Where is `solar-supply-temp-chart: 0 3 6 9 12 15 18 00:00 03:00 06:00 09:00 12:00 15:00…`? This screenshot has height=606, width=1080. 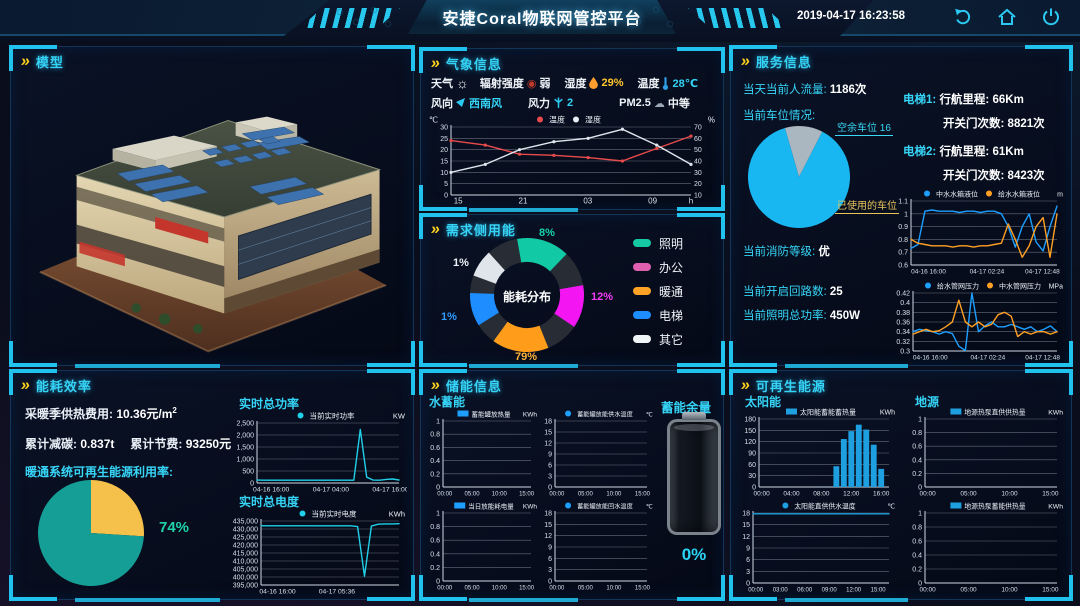 solar-supply-temp-chart: 0 3 6 9 12 15 18 00:00 03:00 06:00 09:00 12:00 15:00… is located at coordinates (817, 546).